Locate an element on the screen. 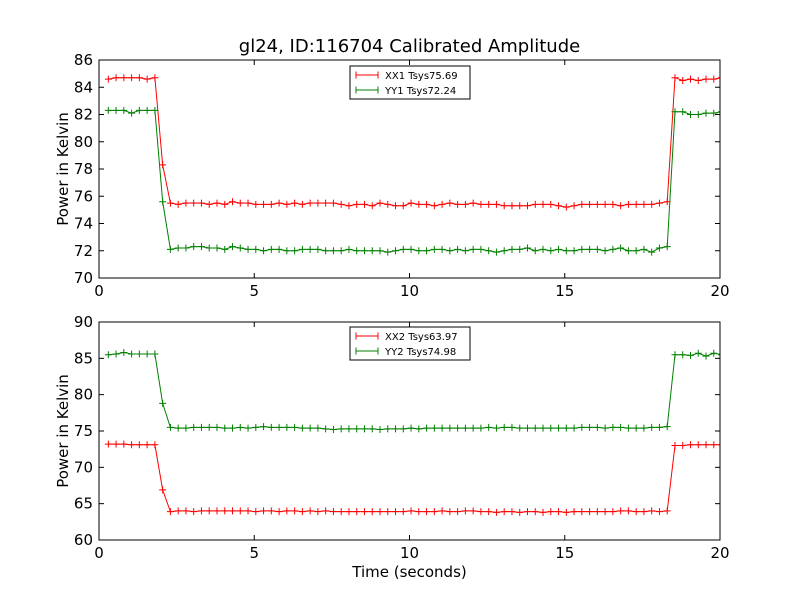  y-tick-label: 85 is located at coordinates (83, 358).